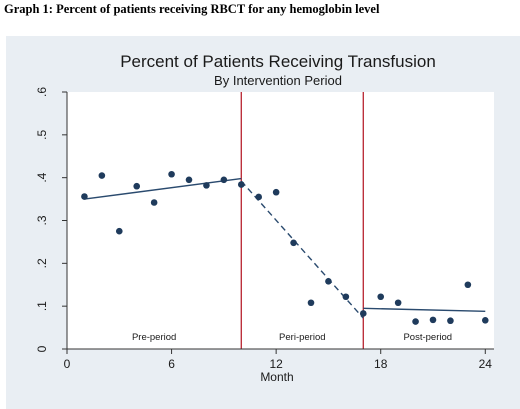 The height and width of the screenshot is (409, 520). What do you see at coordinates (486, 364) in the screenshot?
I see `x-tick-label: 24` at bounding box center [486, 364].